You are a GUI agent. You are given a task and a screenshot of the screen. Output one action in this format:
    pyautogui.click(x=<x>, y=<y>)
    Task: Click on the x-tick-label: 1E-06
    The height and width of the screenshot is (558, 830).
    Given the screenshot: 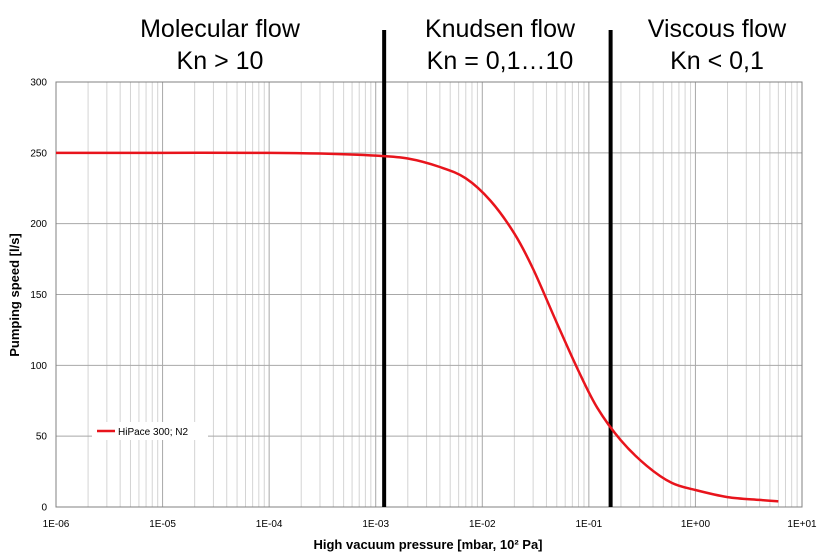 What is the action you would take?
    pyautogui.click(x=56, y=524)
    